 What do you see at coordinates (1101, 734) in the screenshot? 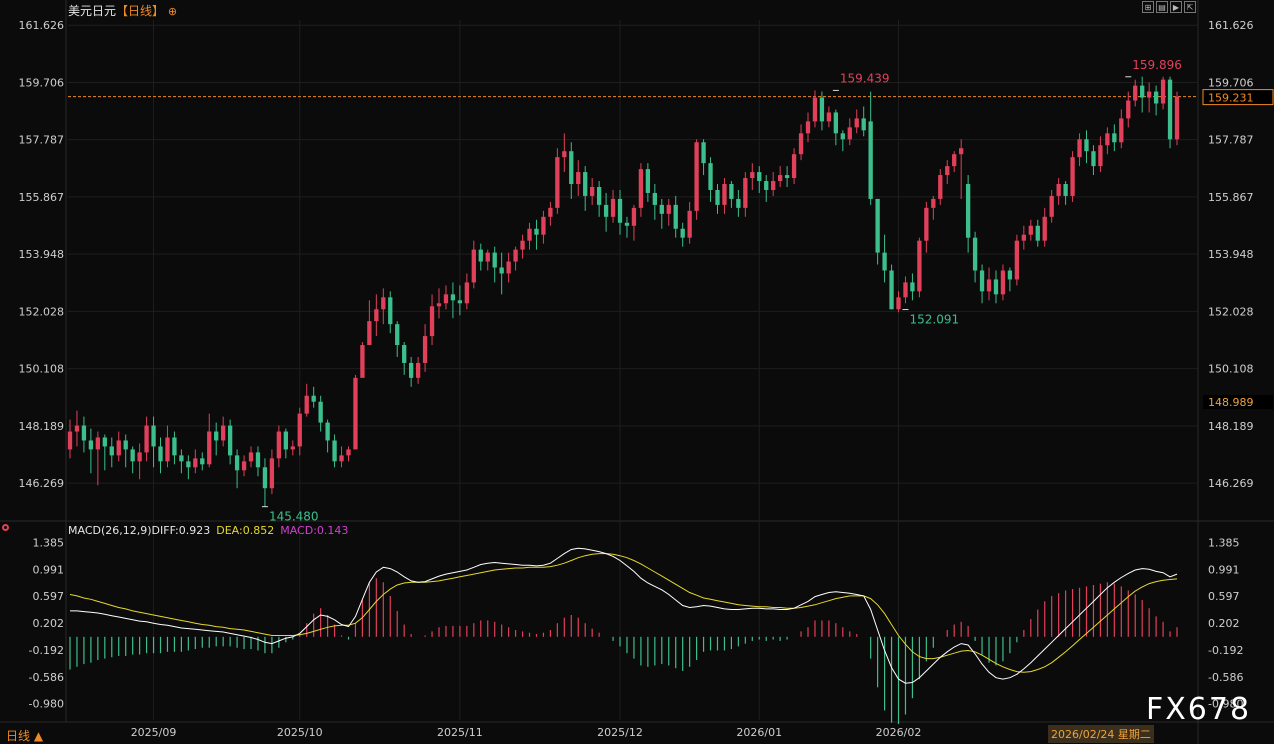
I see `cursor-date-label: 2026/02/24 星期二` at bounding box center [1101, 734].